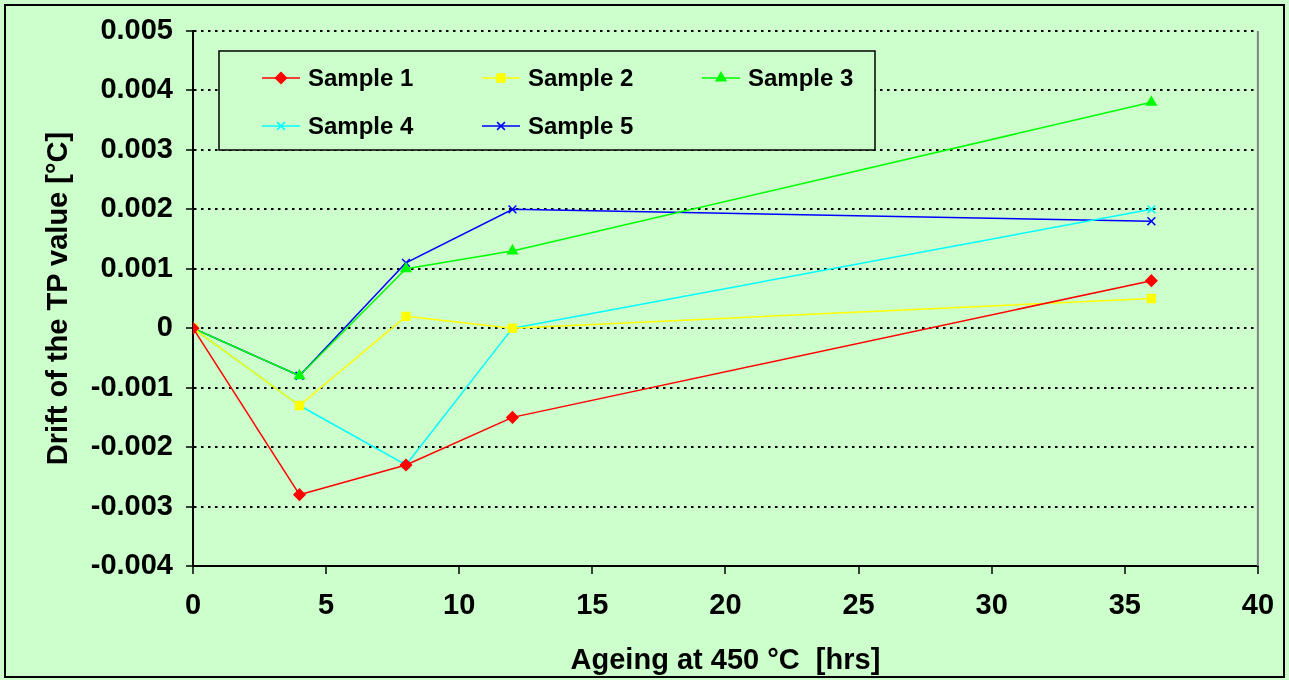 Image resolution: width=1289 pixels, height=680 pixels. Describe the element at coordinates (131, 504) in the screenshot. I see `y-tick-label: -0.003` at that location.